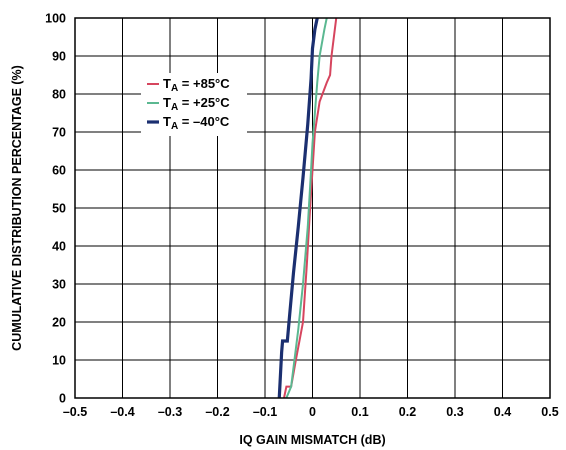  What do you see at coordinates (59, 133) in the screenshot?
I see `y-tick-label: 70` at bounding box center [59, 133].